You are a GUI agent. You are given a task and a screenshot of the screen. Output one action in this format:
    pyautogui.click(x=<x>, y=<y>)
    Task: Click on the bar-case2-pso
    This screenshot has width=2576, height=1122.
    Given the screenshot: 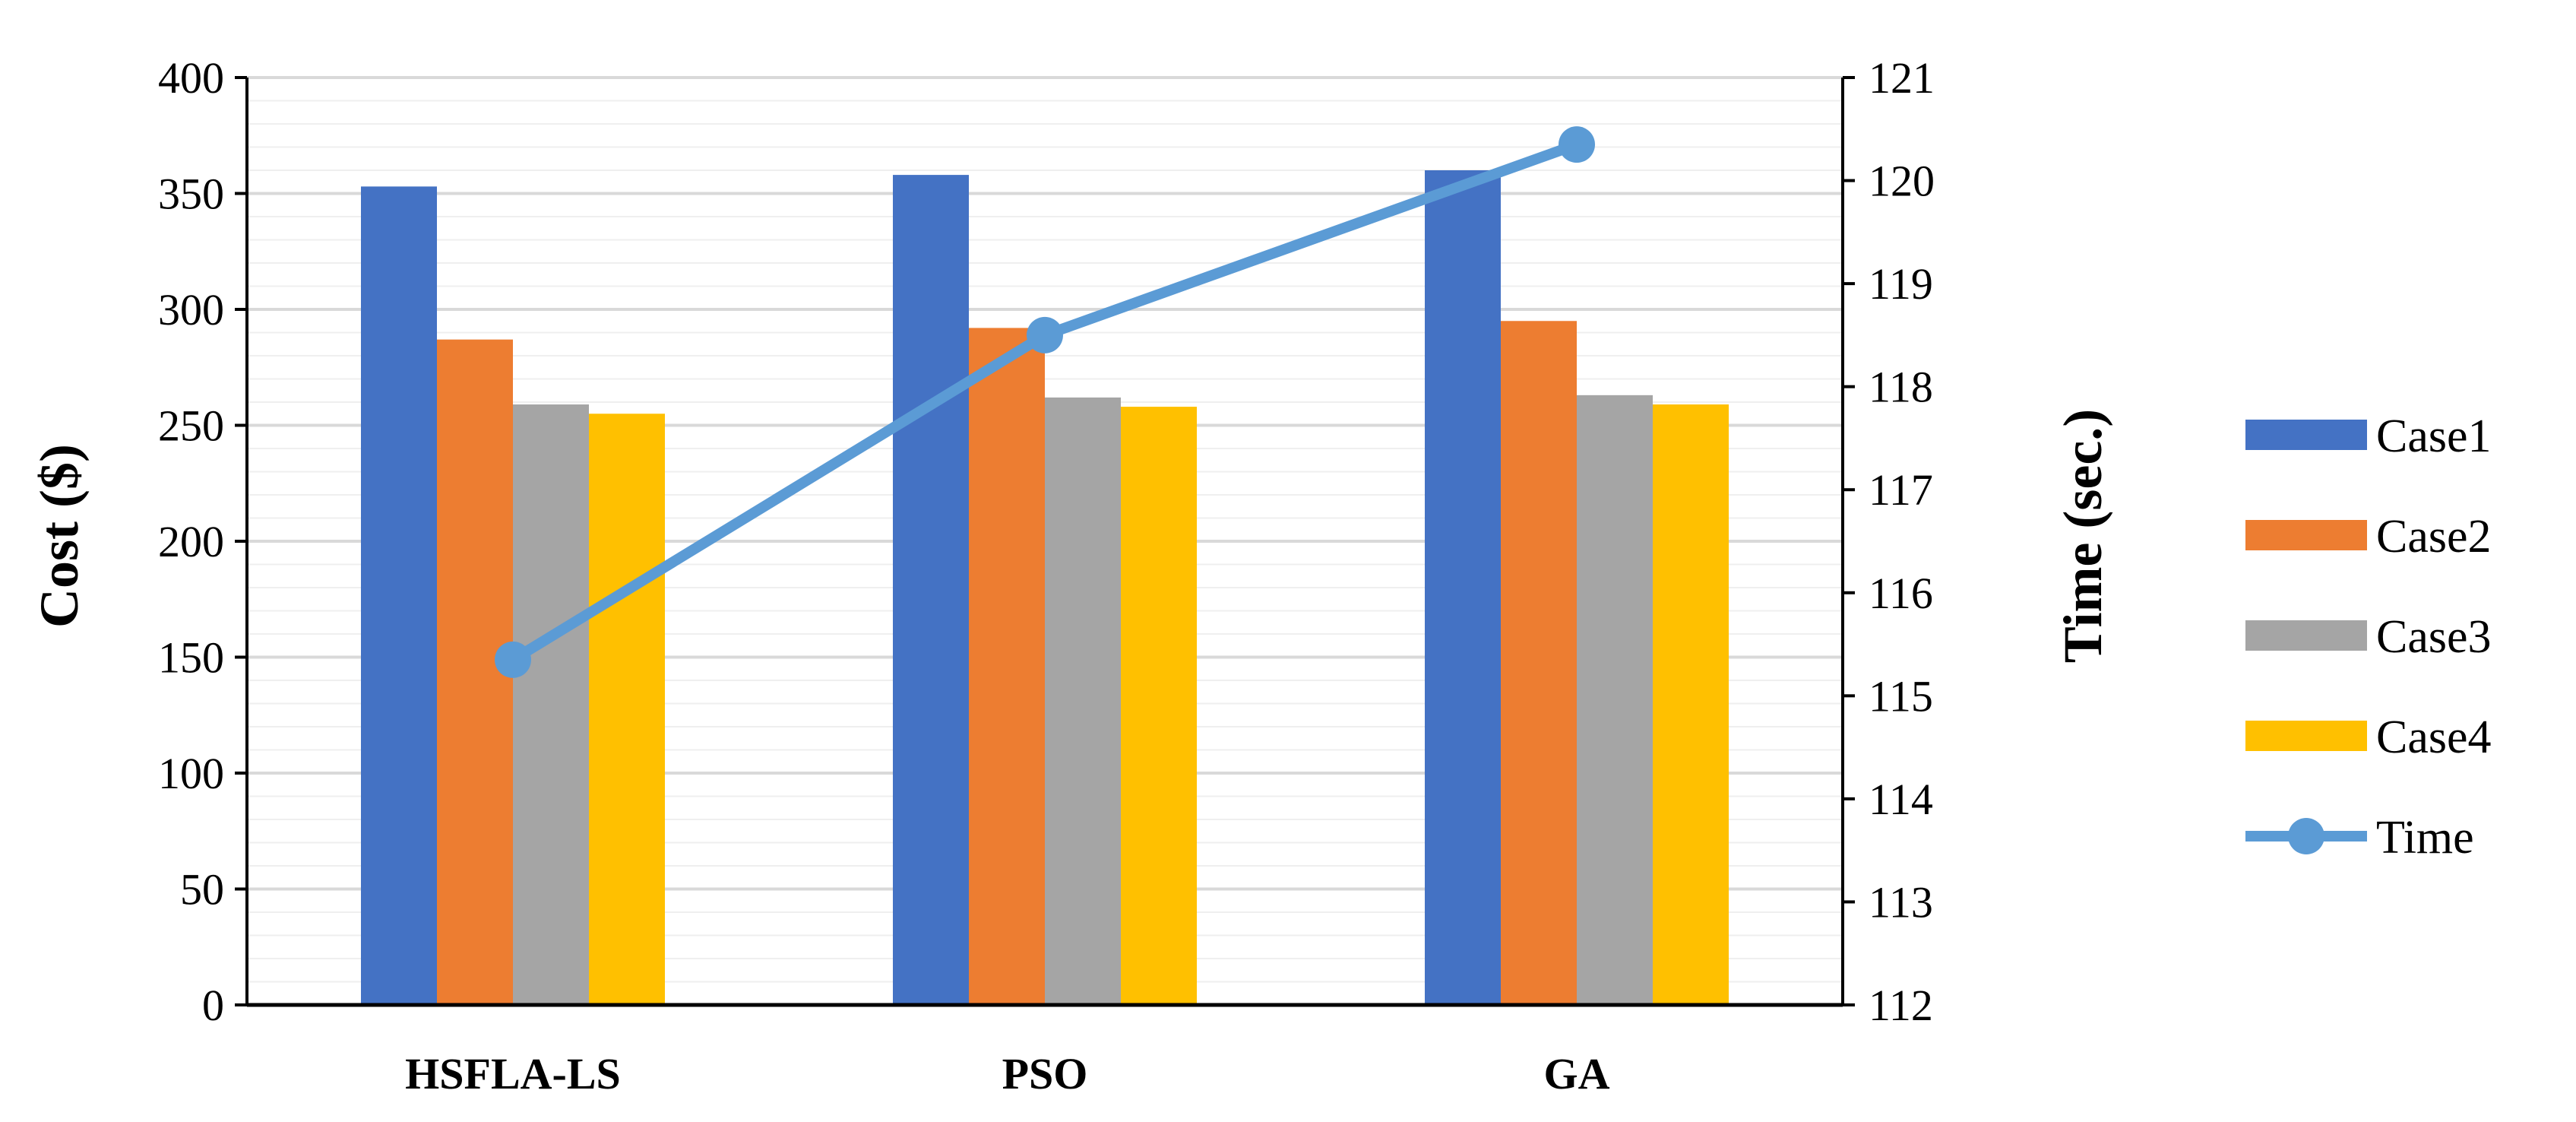 What is the action you would take?
    pyautogui.click(x=1007, y=666)
    